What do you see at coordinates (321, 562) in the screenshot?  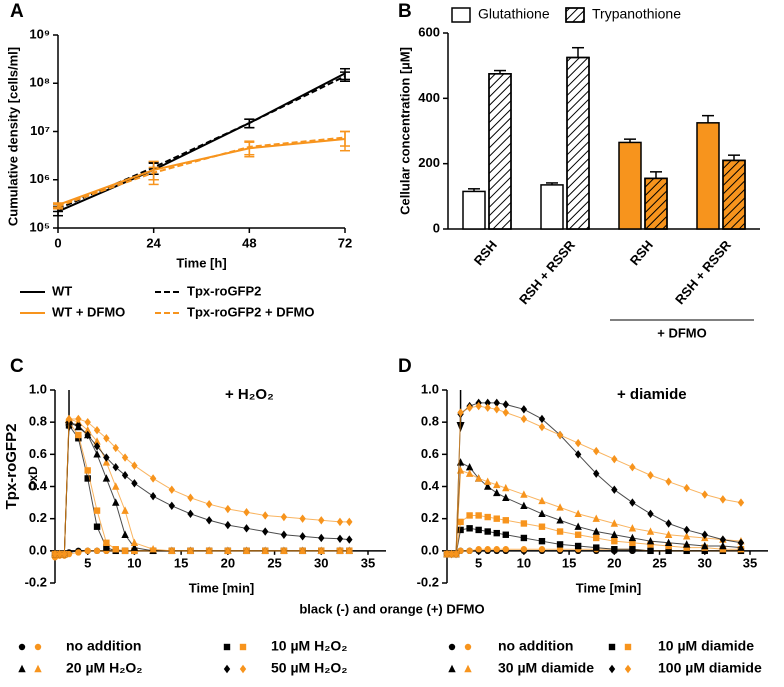 I see `x-tick-label: 30` at bounding box center [321, 562].